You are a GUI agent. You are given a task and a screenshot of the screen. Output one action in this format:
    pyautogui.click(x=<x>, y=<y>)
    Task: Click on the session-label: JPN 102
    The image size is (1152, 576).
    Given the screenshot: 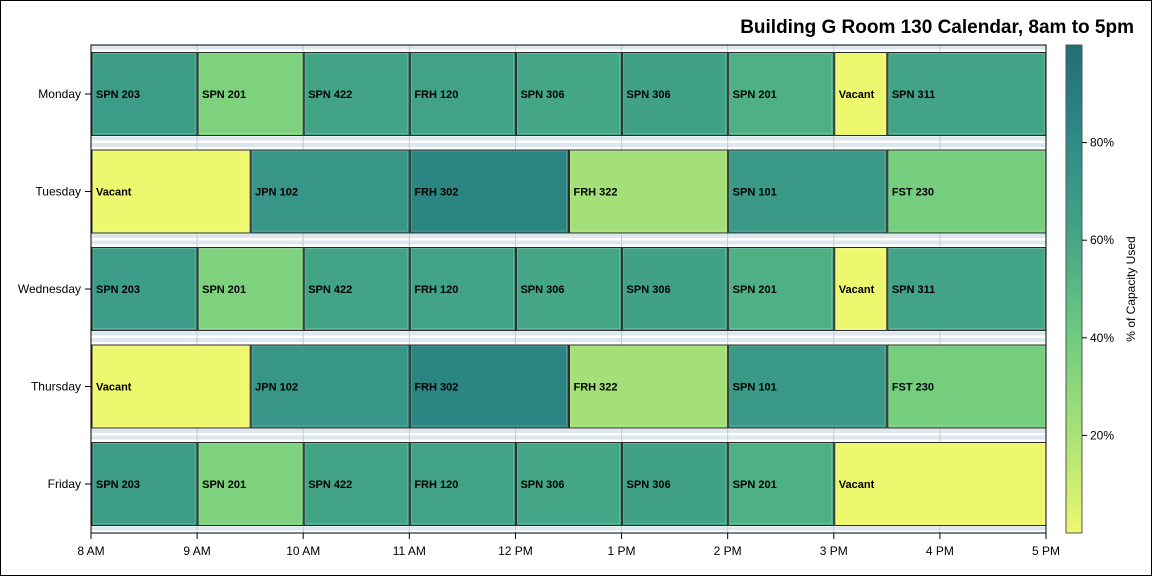 What is the action you would take?
    pyautogui.click(x=276, y=193)
    